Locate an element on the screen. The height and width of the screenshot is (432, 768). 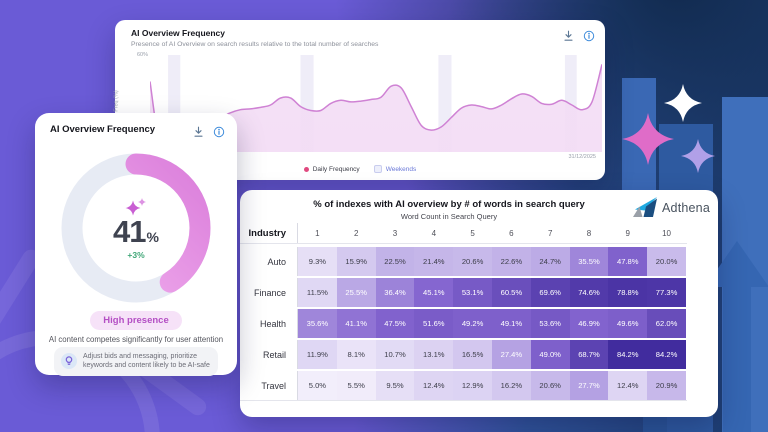
presence-badge: High presence is located at coordinates (136, 320).